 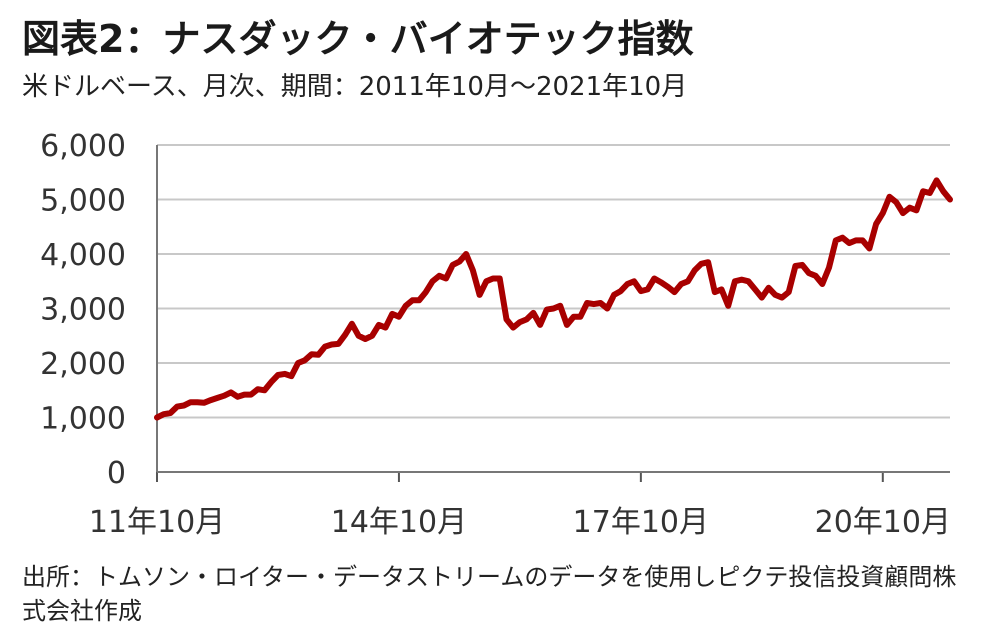 I want to click on chart-subtitle: 米ドルベース、月次、期間：2011年10月～2021年10月, so click(x=355, y=87).